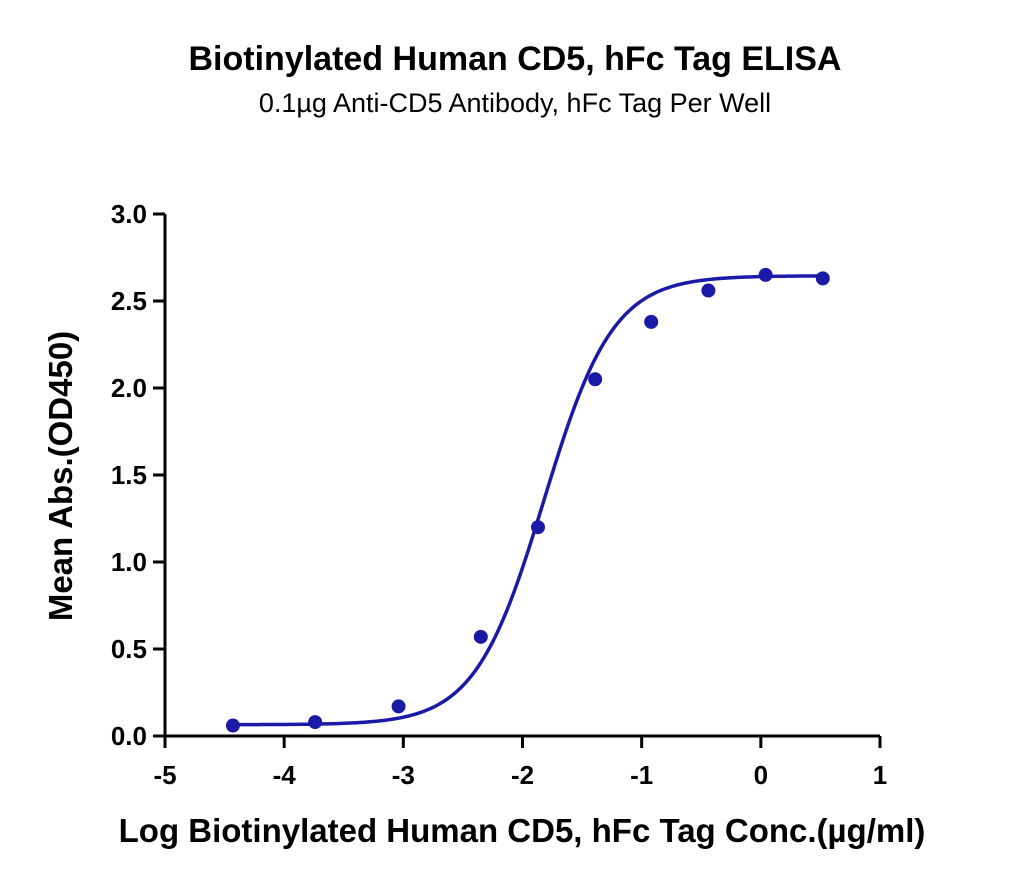 The image size is (1030, 887). What do you see at coordinates (129, 388) in the screenshot?
I see `y-tick-label: 2.0` at bounding box center [129, 388].